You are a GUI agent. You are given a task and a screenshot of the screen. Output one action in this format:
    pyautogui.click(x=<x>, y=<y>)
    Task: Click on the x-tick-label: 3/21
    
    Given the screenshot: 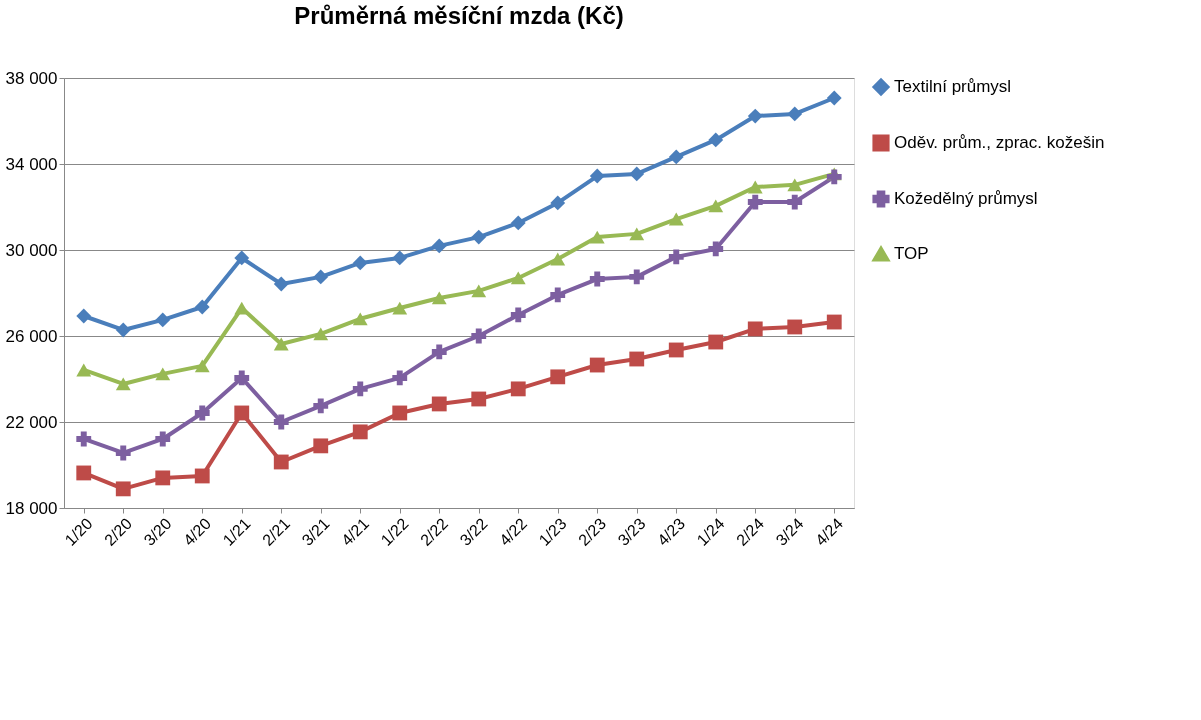 What is the action you would take?
    pyautogui.click(x=315, y=531)
    